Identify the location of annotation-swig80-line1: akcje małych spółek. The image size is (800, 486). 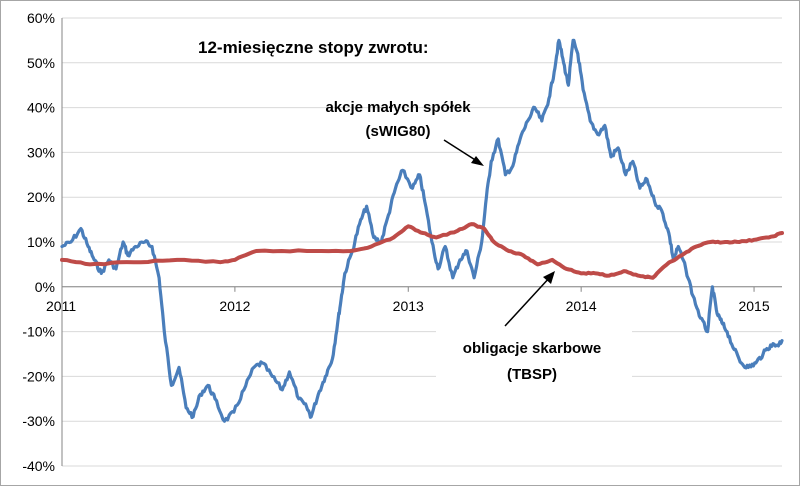
(398, 107).